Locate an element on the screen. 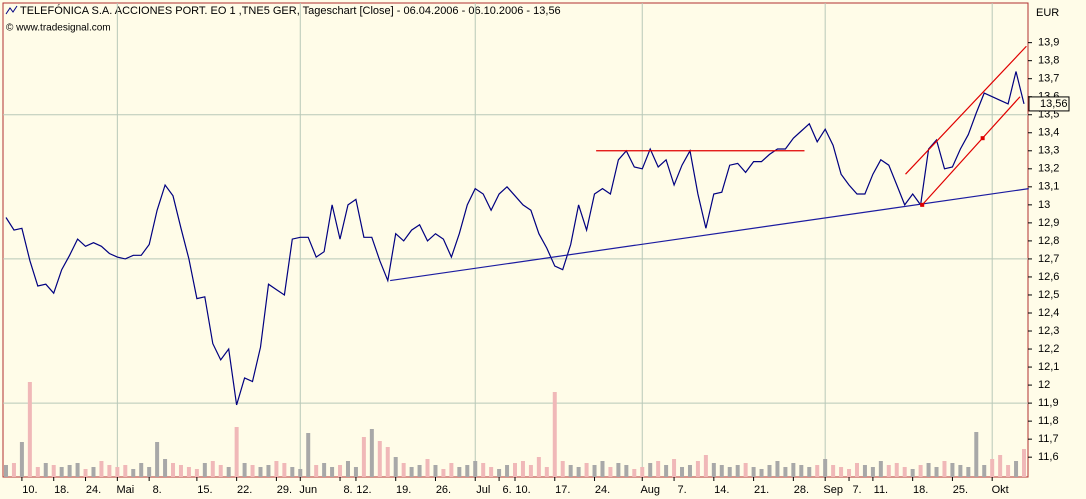 Image resolution: width=1086 pixels, height=499 pixels. x-tick-label: Okt is located at coordinates (1000, 490).